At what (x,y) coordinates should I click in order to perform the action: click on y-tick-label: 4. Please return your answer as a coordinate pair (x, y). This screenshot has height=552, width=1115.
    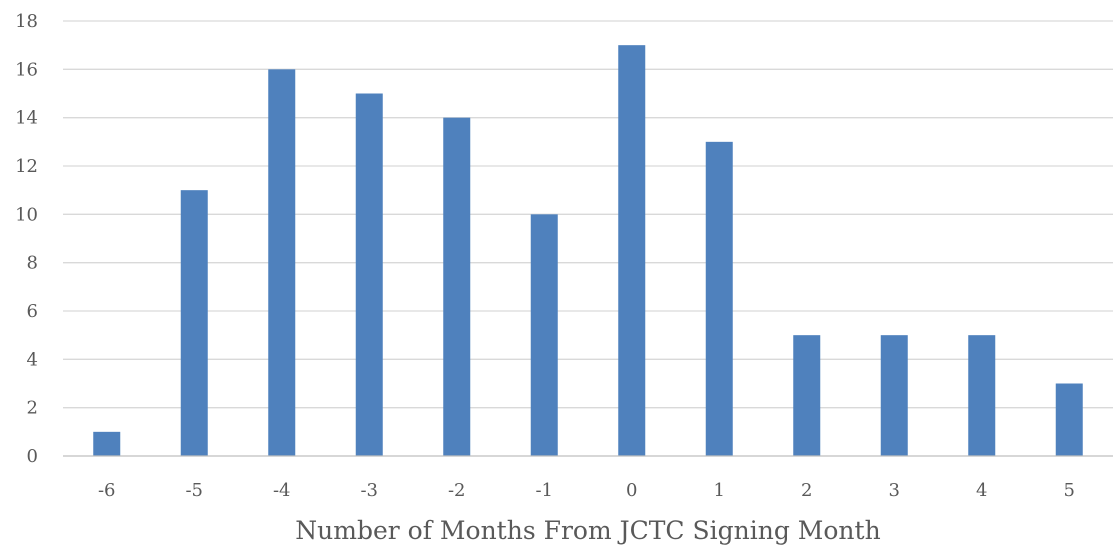
    Looking at the image, I should click on (32, 359).